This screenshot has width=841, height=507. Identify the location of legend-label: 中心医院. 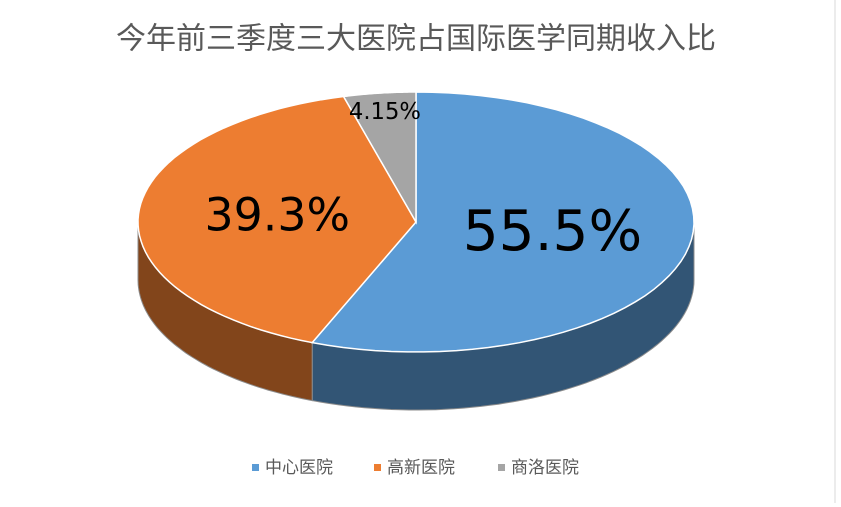
(299, 468).